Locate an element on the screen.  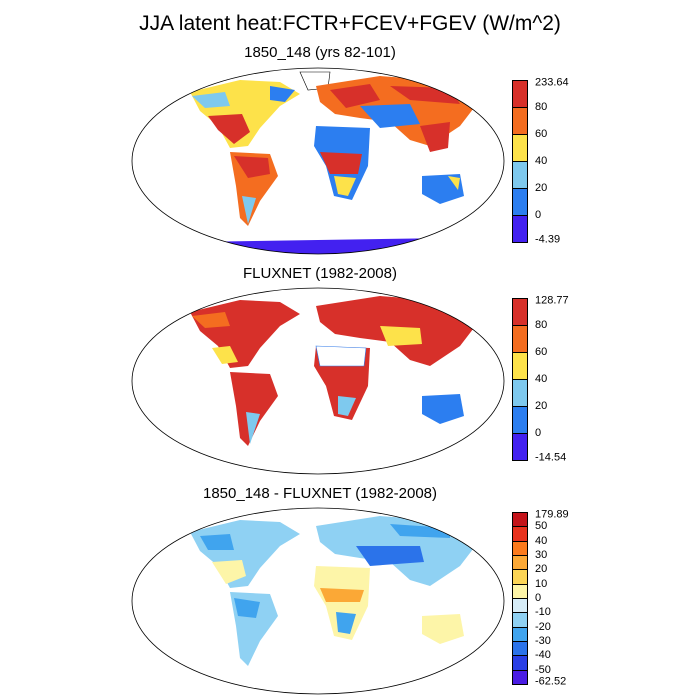
colorbar-label: 233.64 is located at coordinates (552, 82).